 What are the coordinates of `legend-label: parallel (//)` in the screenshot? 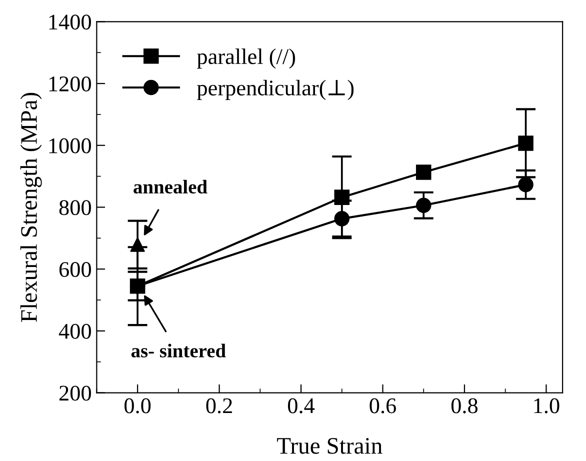 It's located at (246, 58).